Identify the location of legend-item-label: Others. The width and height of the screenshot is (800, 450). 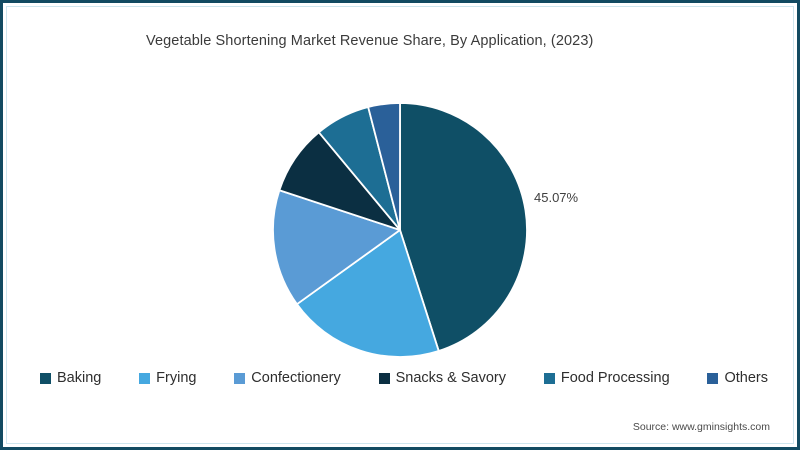
(746, 378).